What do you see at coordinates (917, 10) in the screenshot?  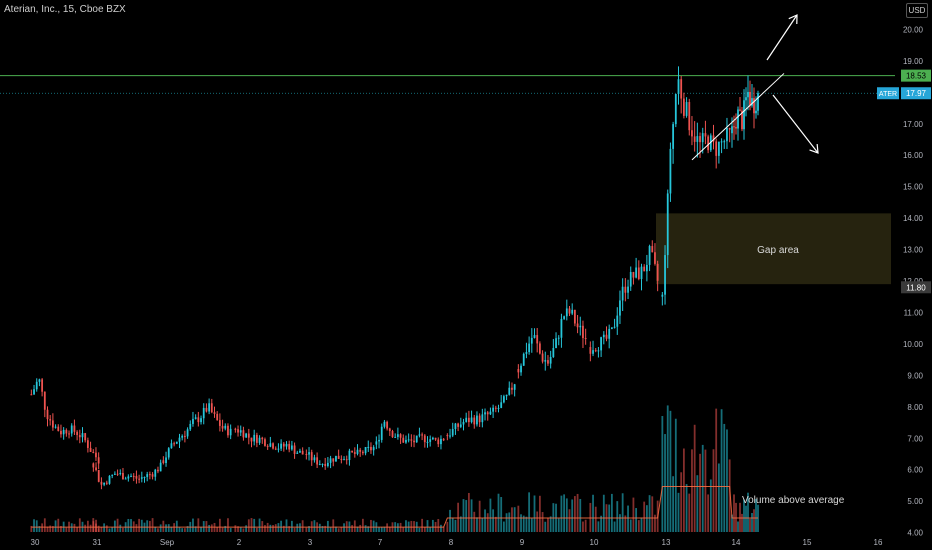 I see `currency-label: USD` at bounding box center [917, 10].